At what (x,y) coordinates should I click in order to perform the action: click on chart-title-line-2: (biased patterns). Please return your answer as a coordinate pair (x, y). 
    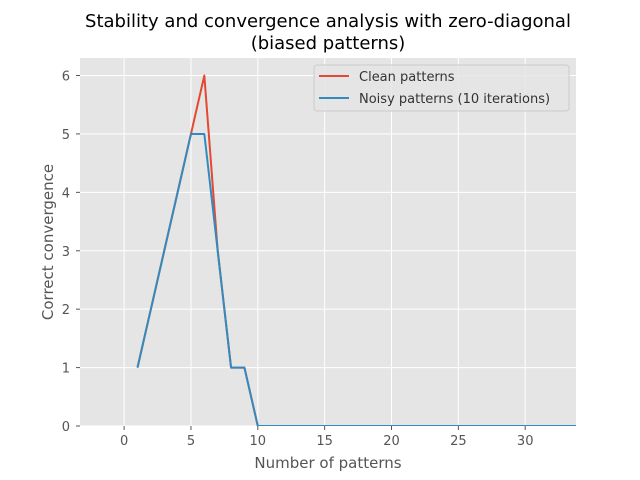
    Looking at the image, I should click on (328, 43).